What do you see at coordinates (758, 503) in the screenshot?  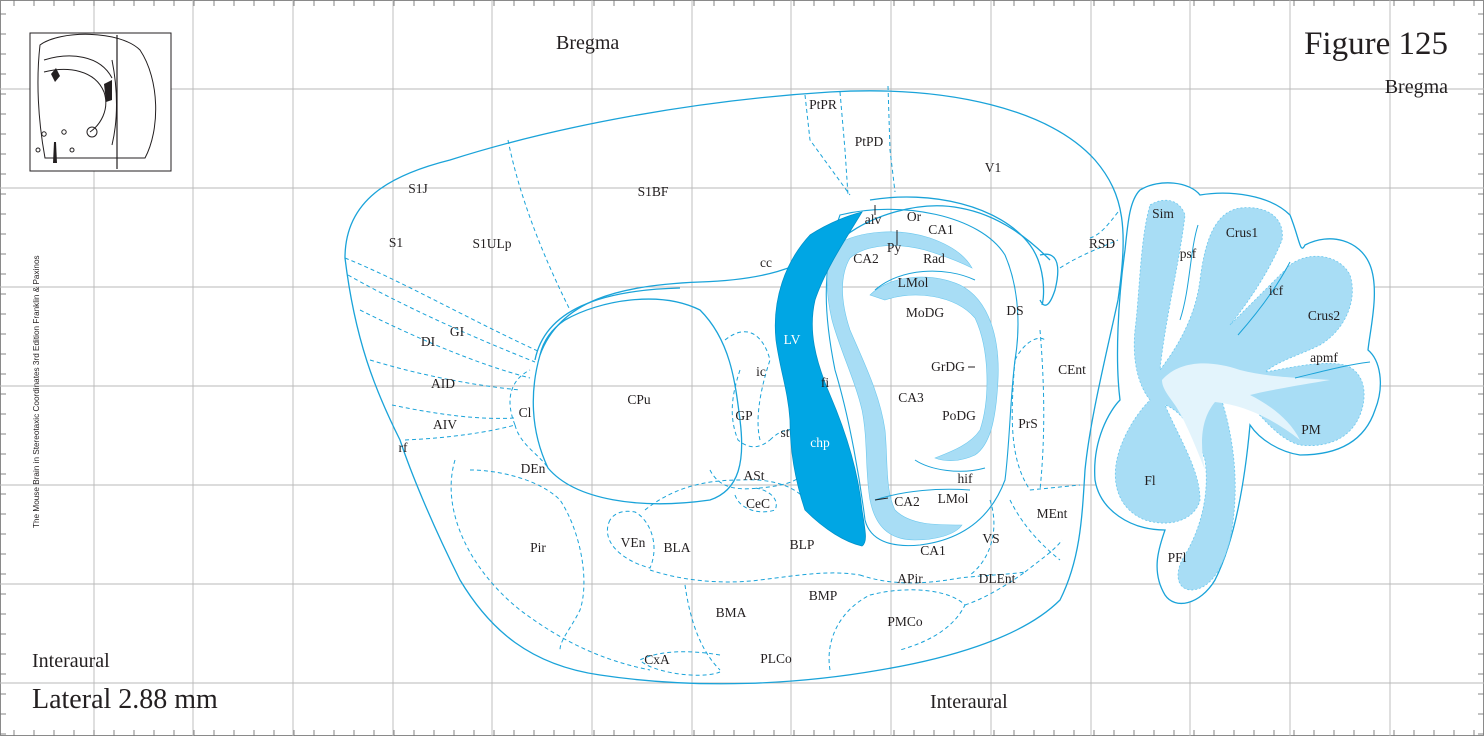 I see `region-label-cec: CeC` at bounding box center [758, 503].